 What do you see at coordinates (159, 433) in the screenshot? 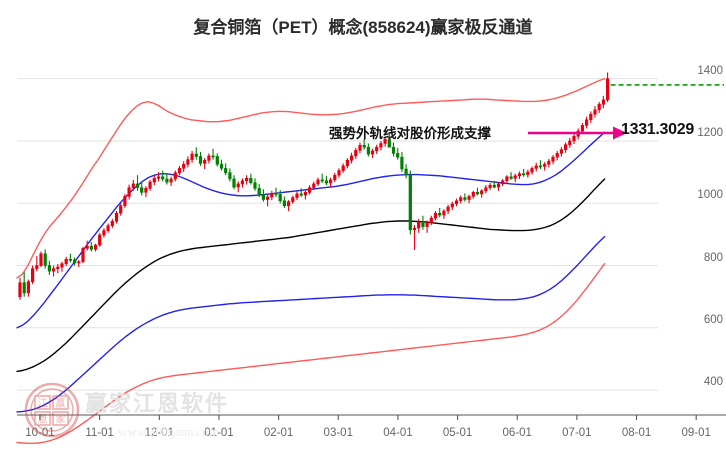
I see `x-axis-tick: 12-01` at bounding box center [159, 433].